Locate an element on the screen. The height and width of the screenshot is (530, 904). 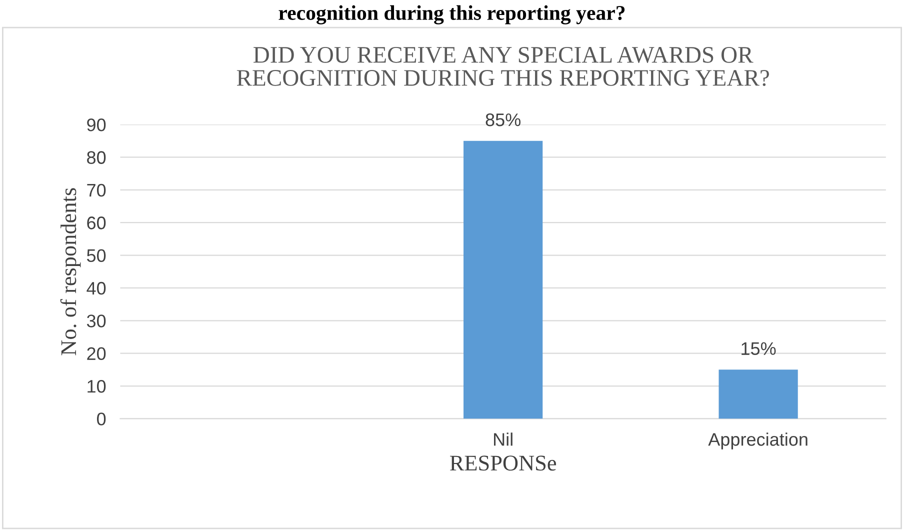
y-tick-label: 0 is located at coordinates (101, 419).